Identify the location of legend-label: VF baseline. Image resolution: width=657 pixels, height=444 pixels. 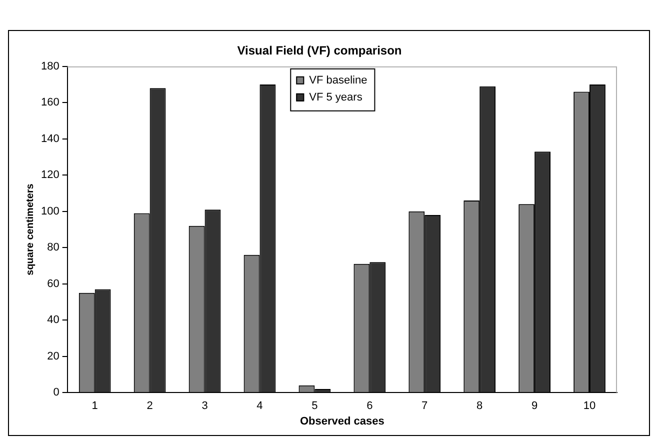
(338, 80).